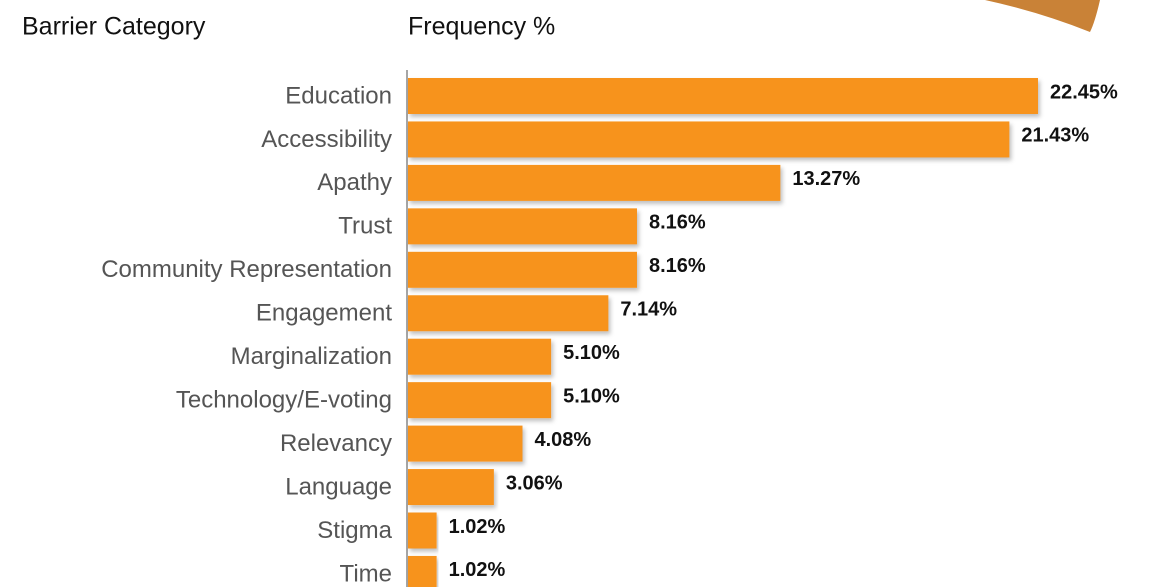 The width and height of the screenshot is (1161, 587). Describe the element at coordinates (114, 27) in the screenshot. I see `category-header: Barrier Category` at that location.